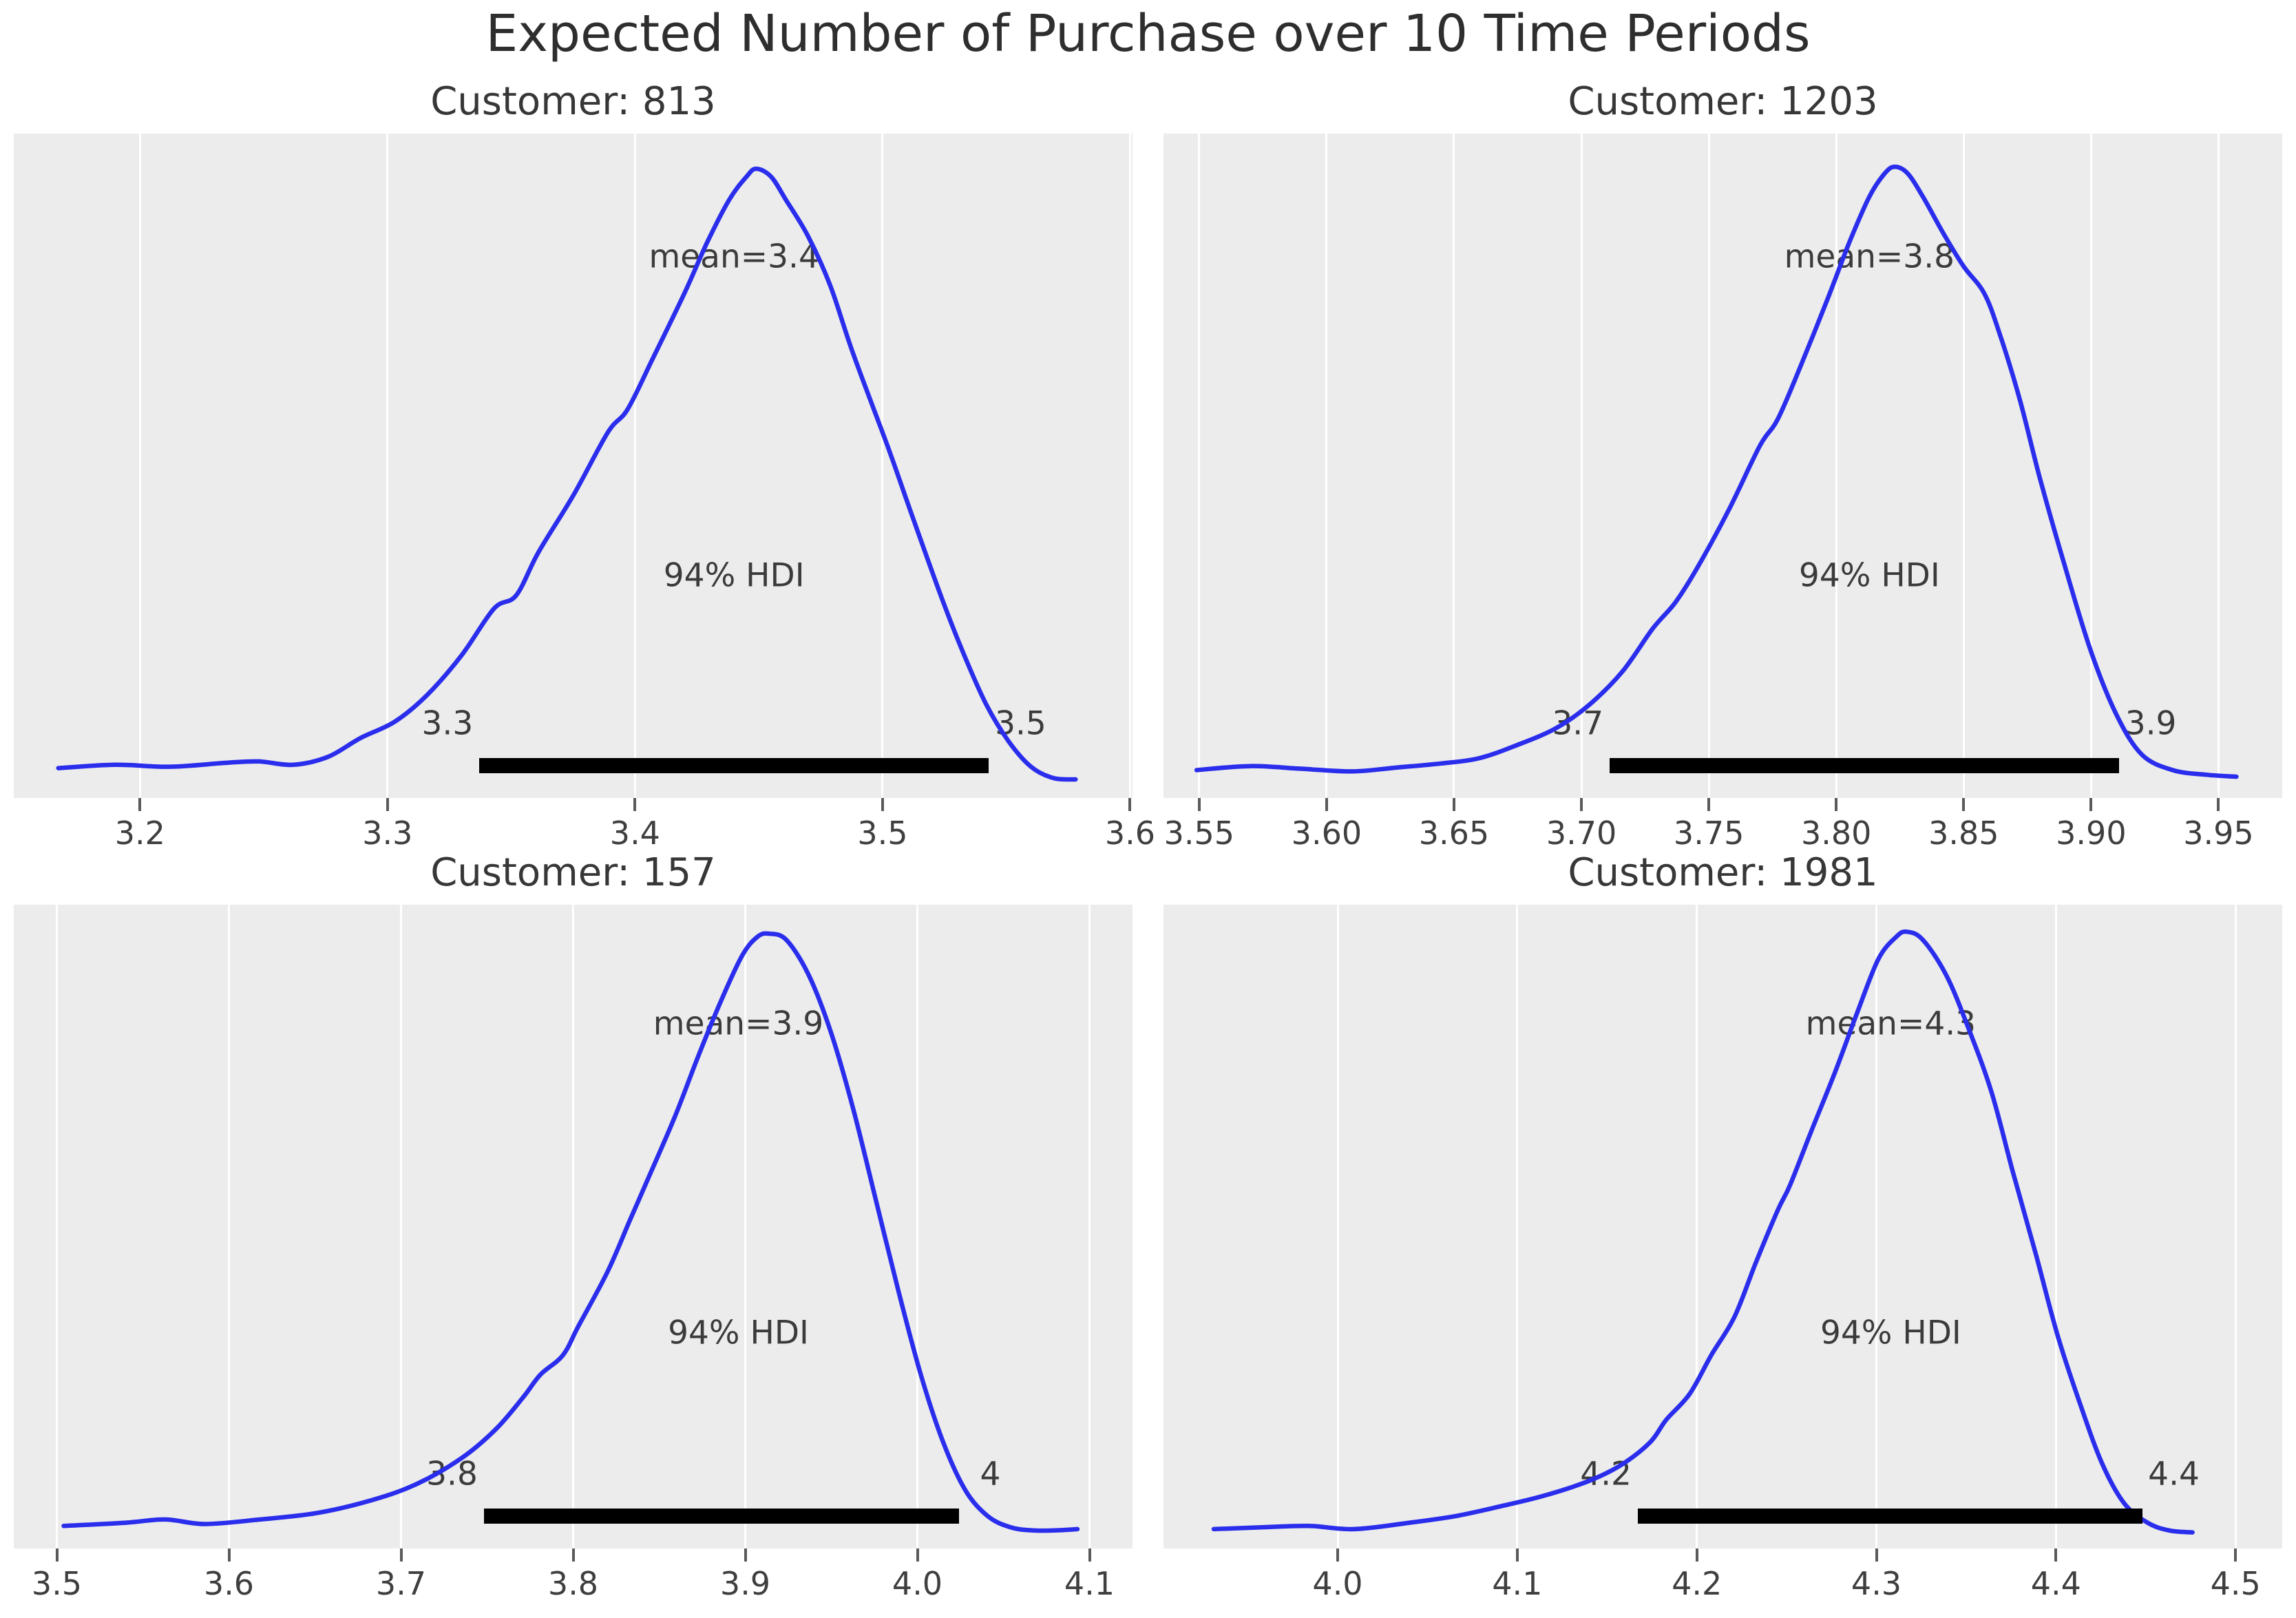  What do you see at coordinates (634, 833) in the screenshot?
I see `x-tick-label: 3.4` at bounding box center [634, 833].